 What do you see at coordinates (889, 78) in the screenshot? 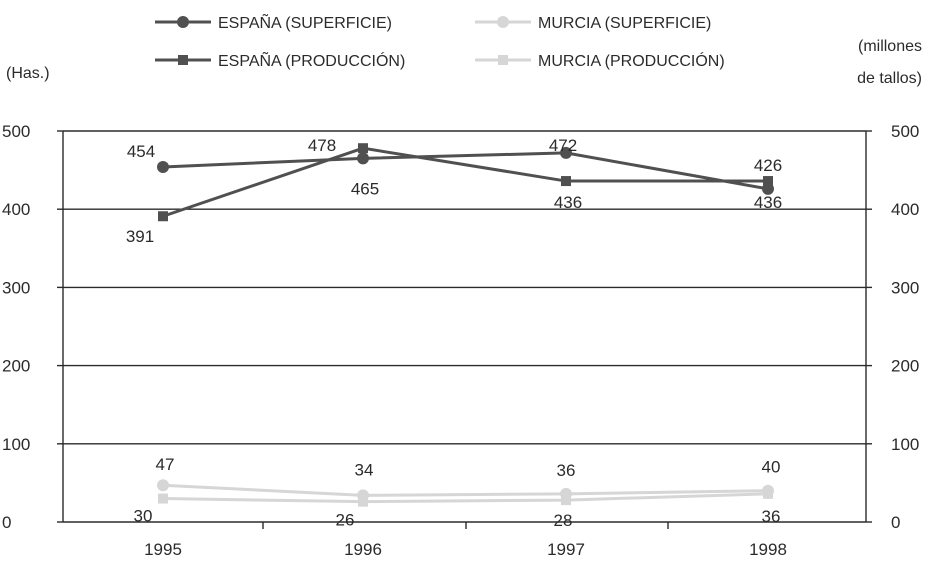
I see `y-axis-right-label-line2: de tallos)` at bounding box center [889, 78].